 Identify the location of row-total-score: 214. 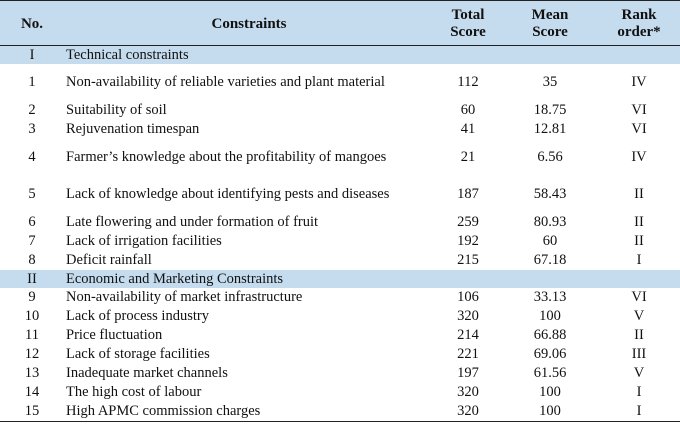
(468, 335).